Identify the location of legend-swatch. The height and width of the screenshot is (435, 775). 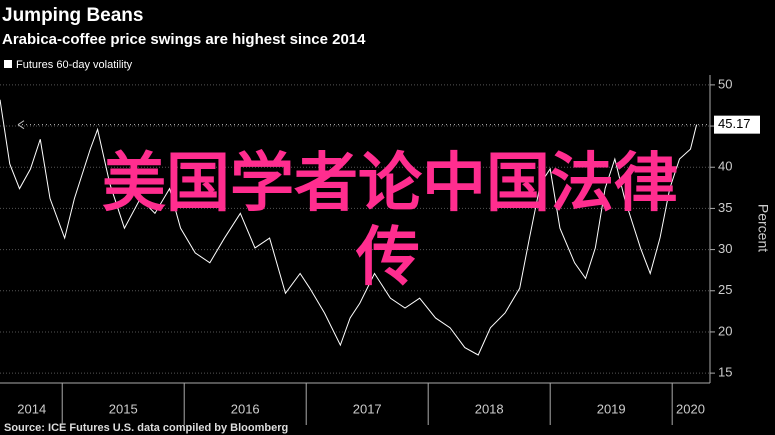
(8, 64).